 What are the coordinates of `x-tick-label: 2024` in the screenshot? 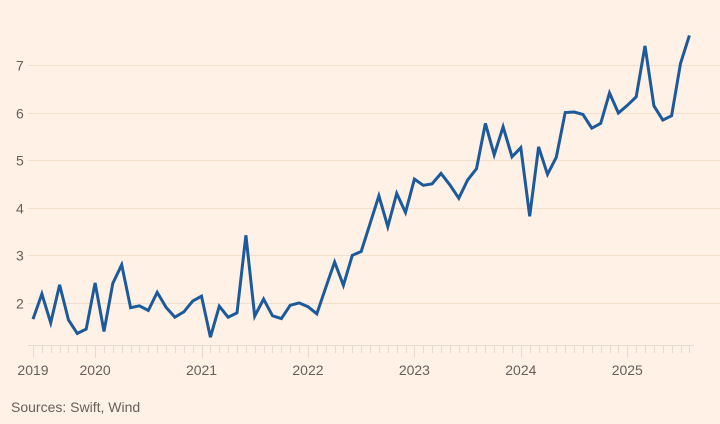 It's located at (520, 370).